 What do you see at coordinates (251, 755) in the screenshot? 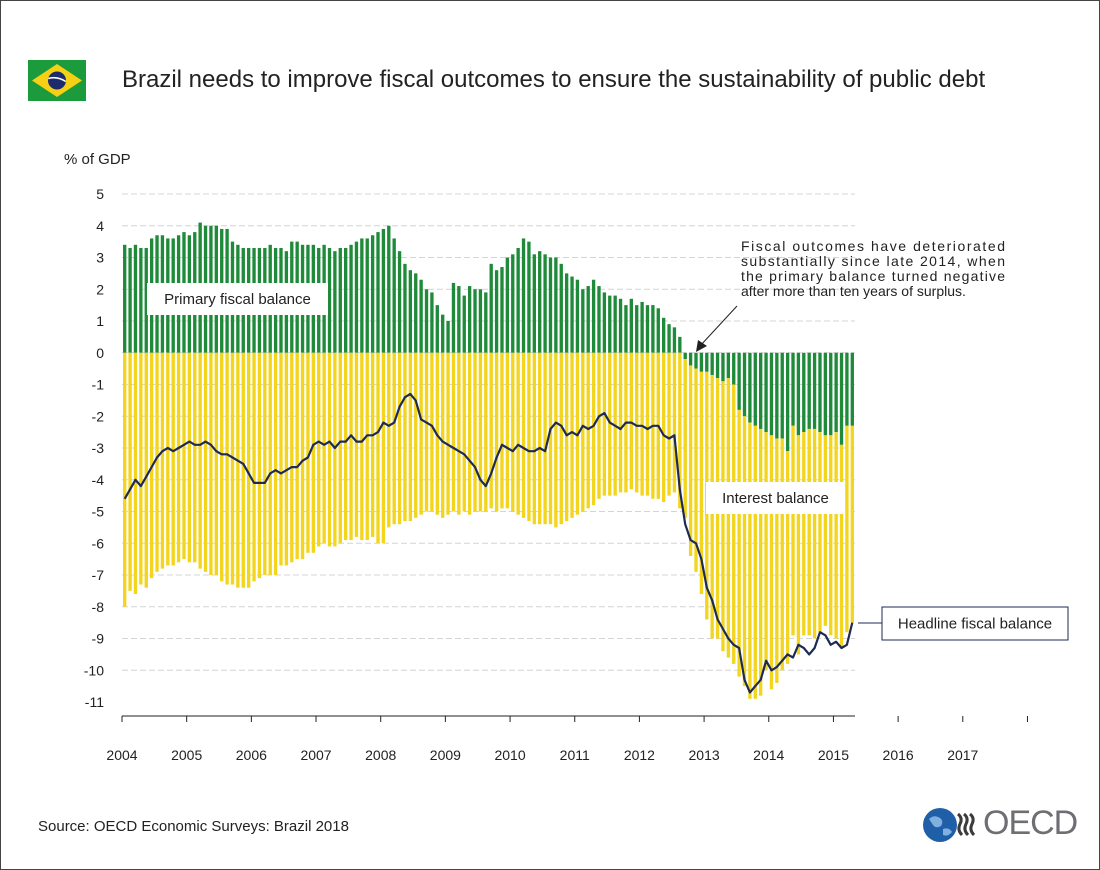
I see `x-tick-label: 2006` at bounding box center [251, 755].